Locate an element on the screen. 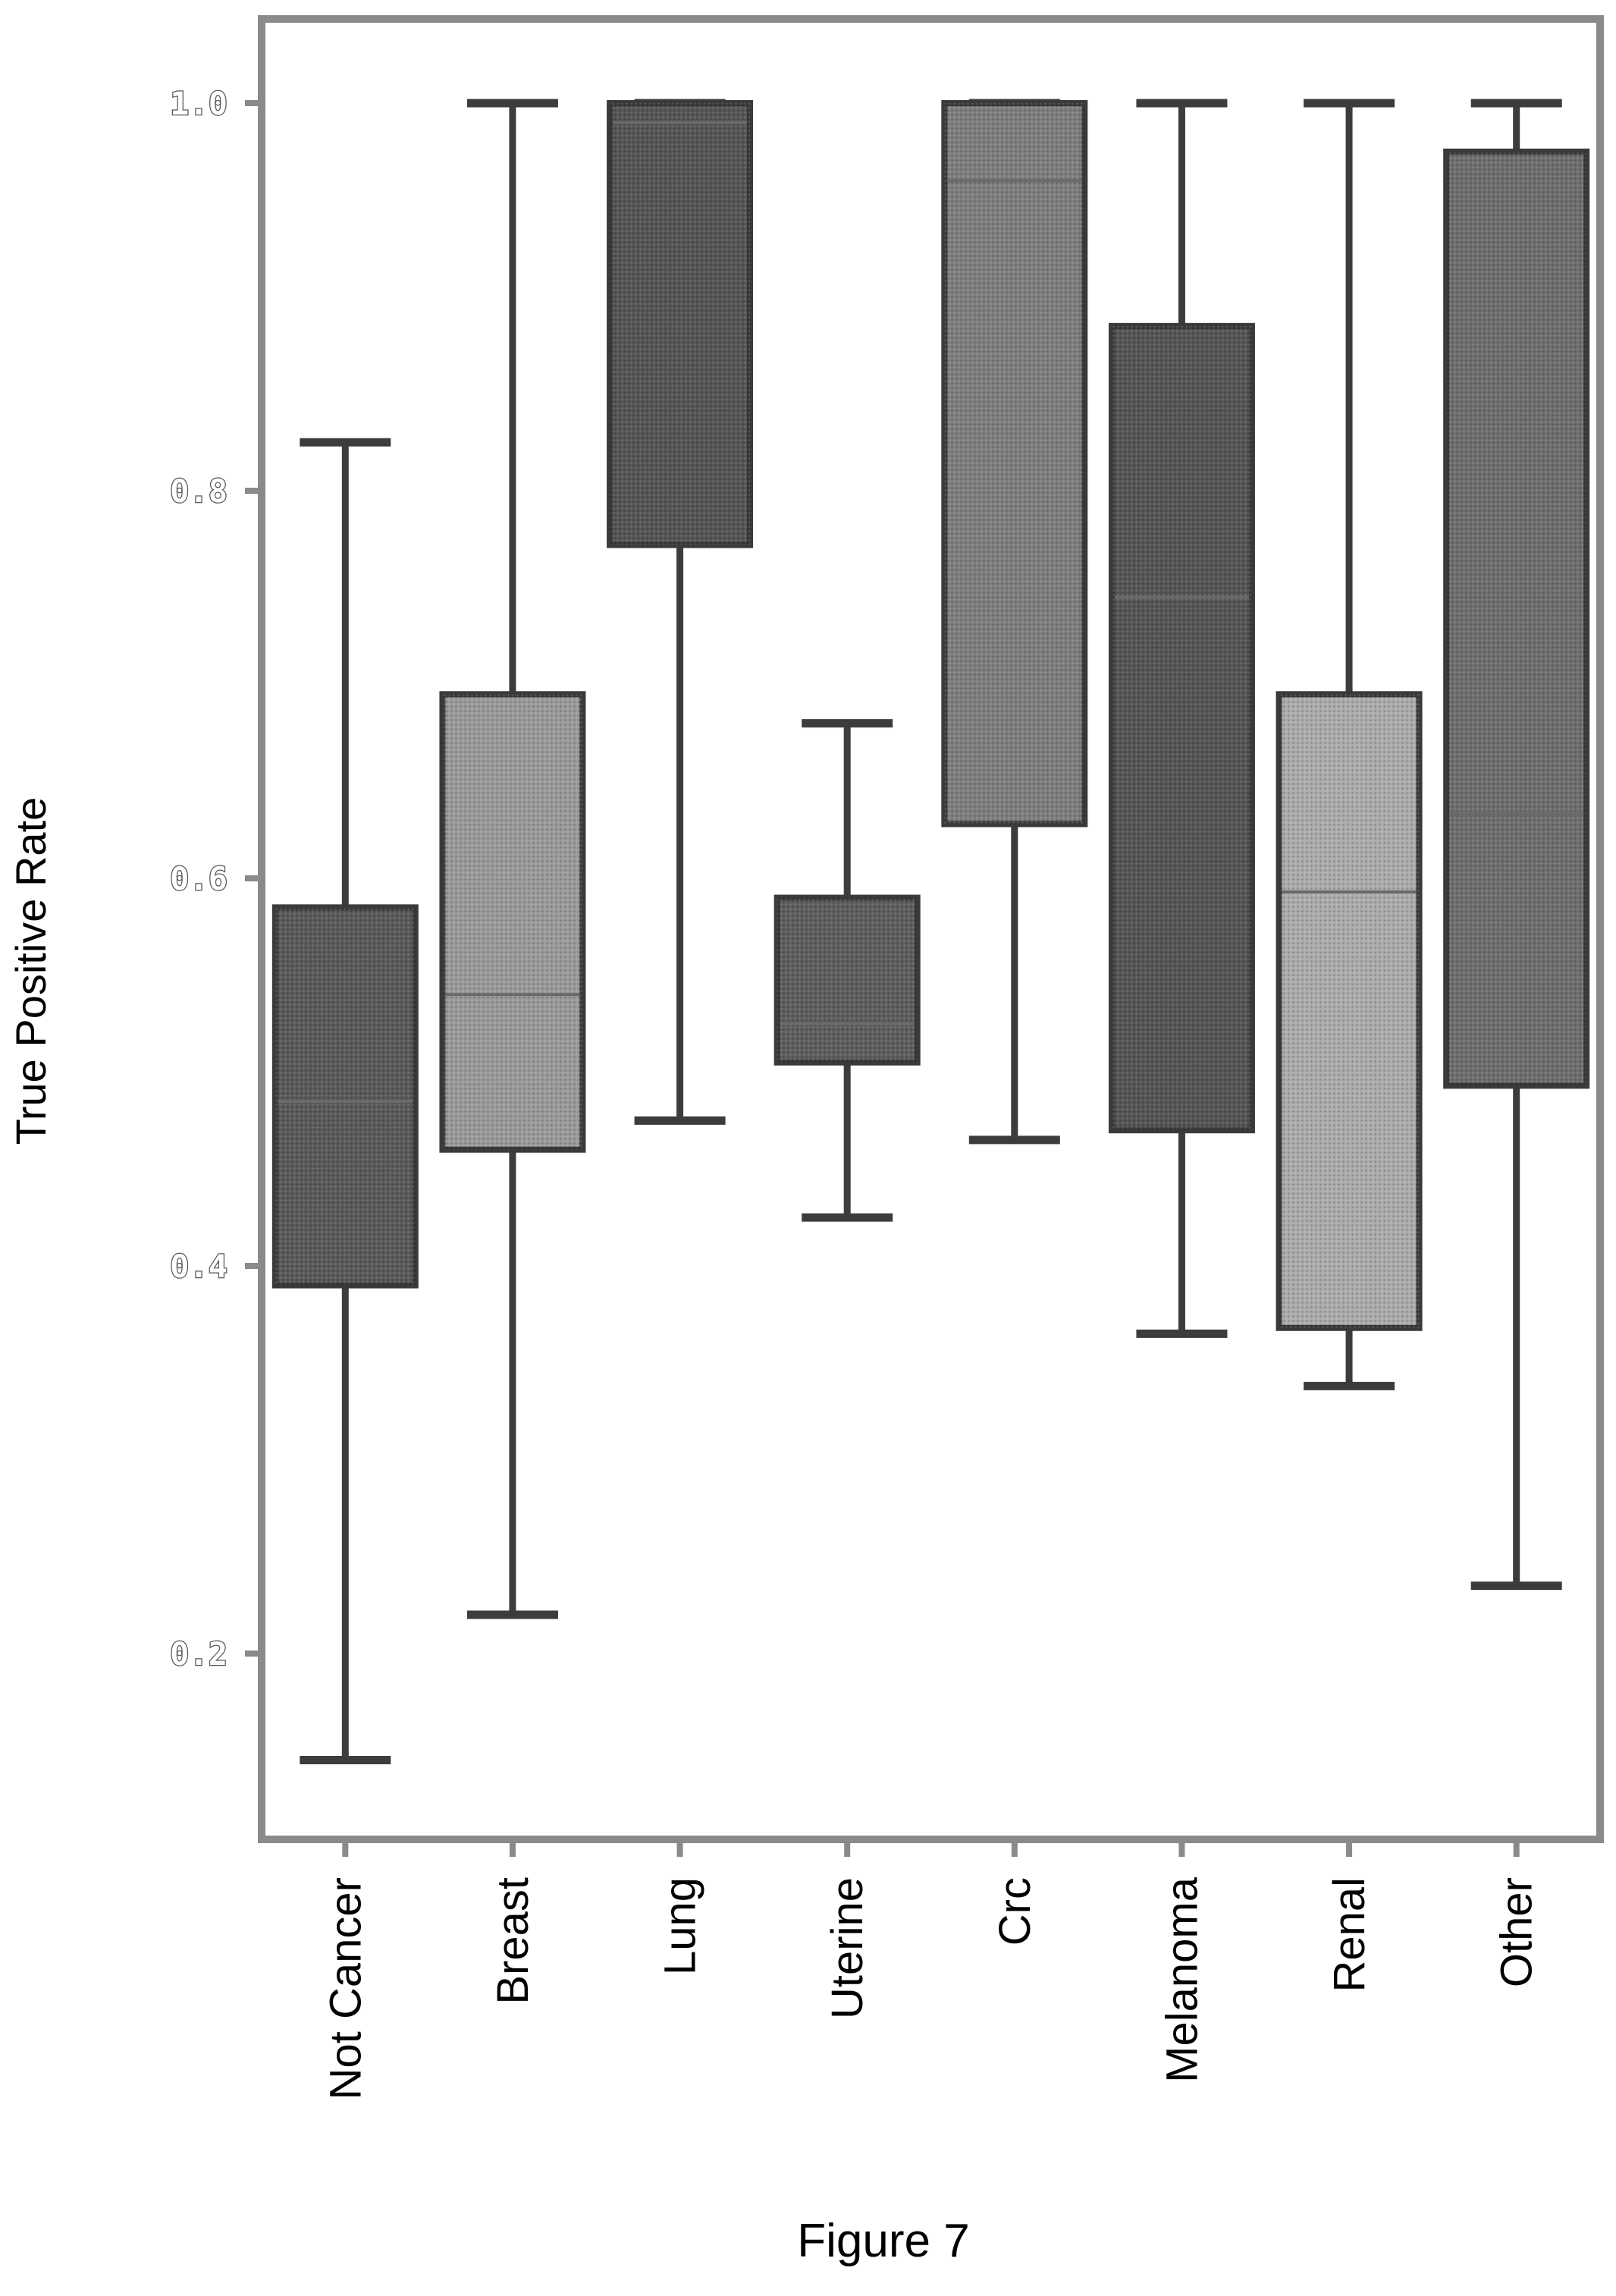 Image resolution: width=1616 pixels, height=2296 pixels. box-crc is located at coordinates (1014, 622).